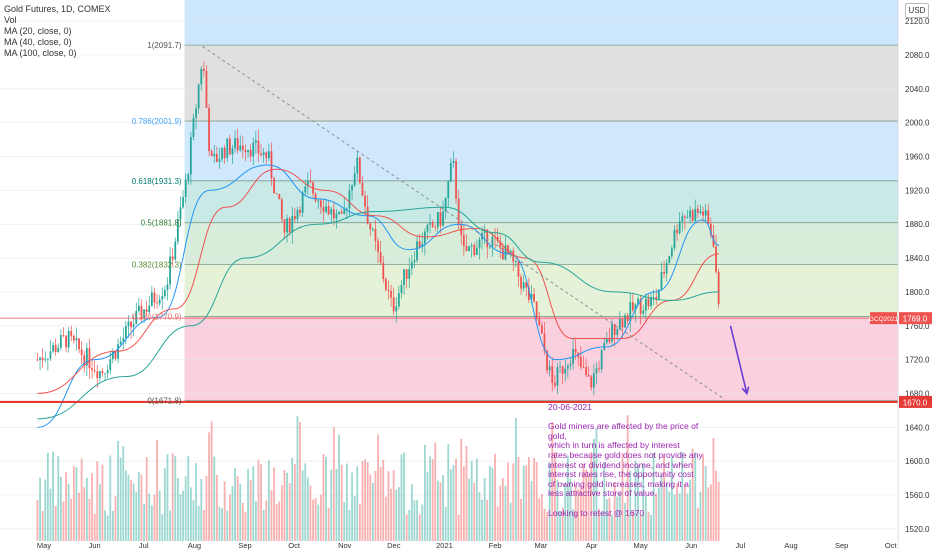 The image size is (932, 550). I want to click on note-line: which in turn is affected by interest, so click(614, 445).